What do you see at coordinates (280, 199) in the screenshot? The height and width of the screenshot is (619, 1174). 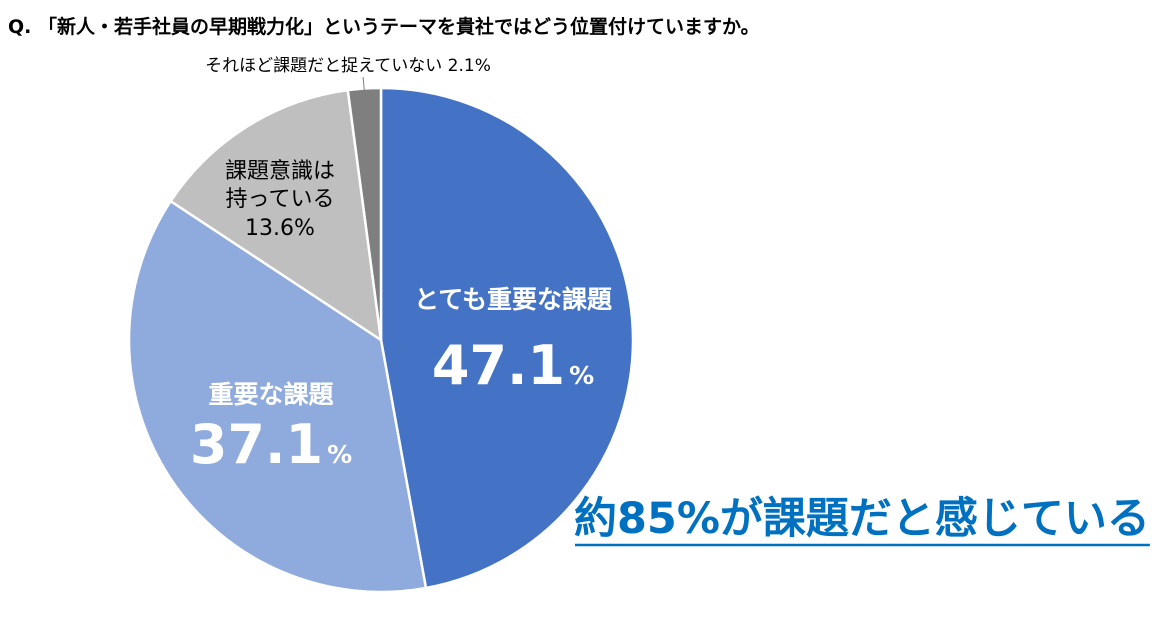 I see `slice-name-3-line-2: 持っている` at bounding box center [280, 199].